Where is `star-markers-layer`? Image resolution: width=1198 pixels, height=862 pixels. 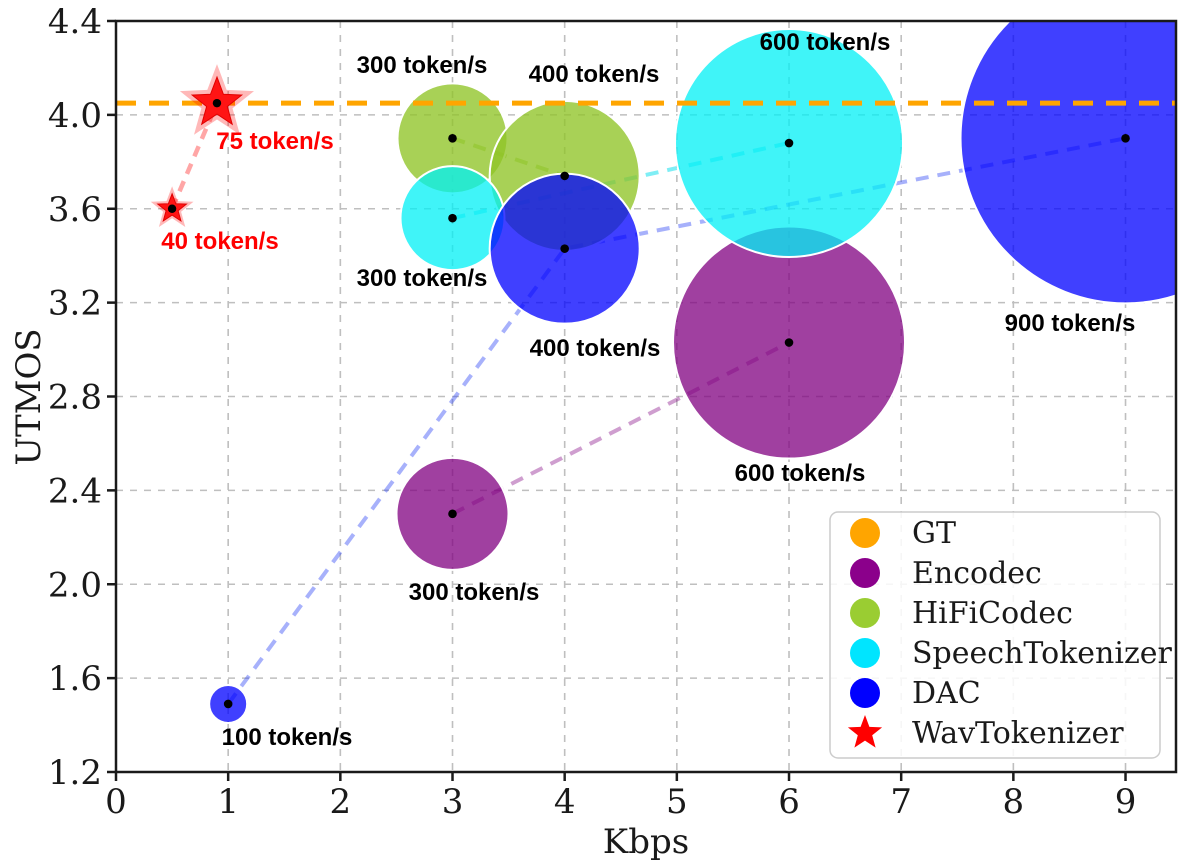
star-markers-layer is located at coordinates (202, 145).